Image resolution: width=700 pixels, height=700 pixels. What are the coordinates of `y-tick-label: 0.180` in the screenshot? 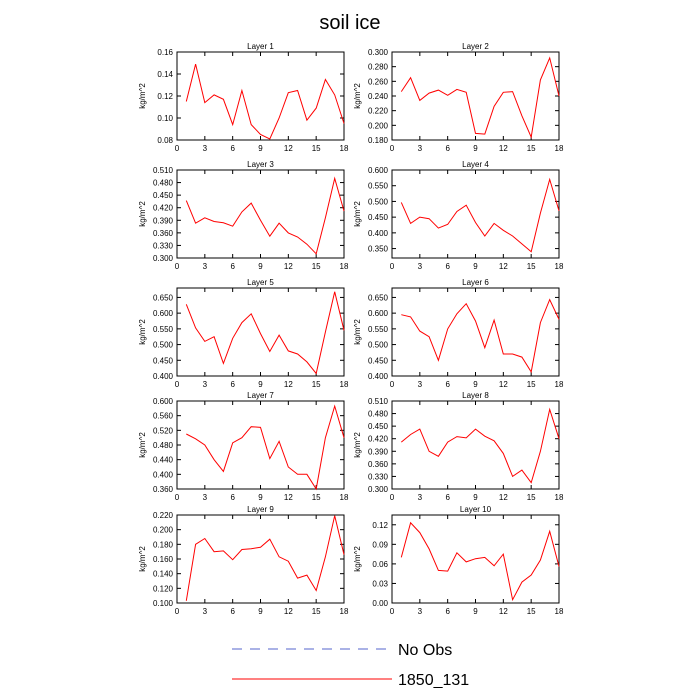 It's located at (378, 140).